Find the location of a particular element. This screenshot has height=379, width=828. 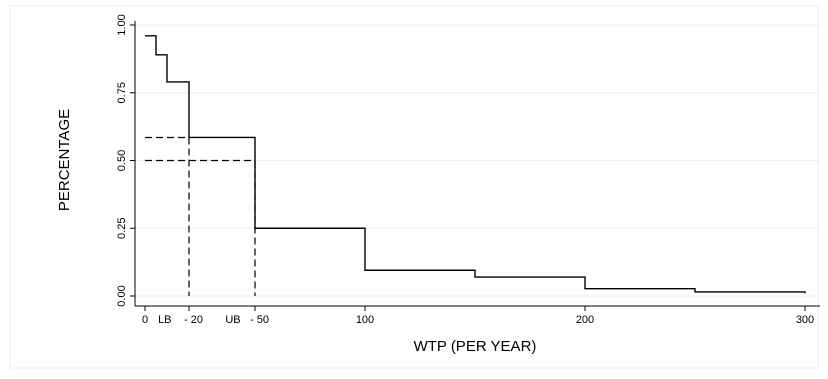

y-ticks: 0.00 0.25 0.50 0.75 1.00 is located at coordinates (125, 160).